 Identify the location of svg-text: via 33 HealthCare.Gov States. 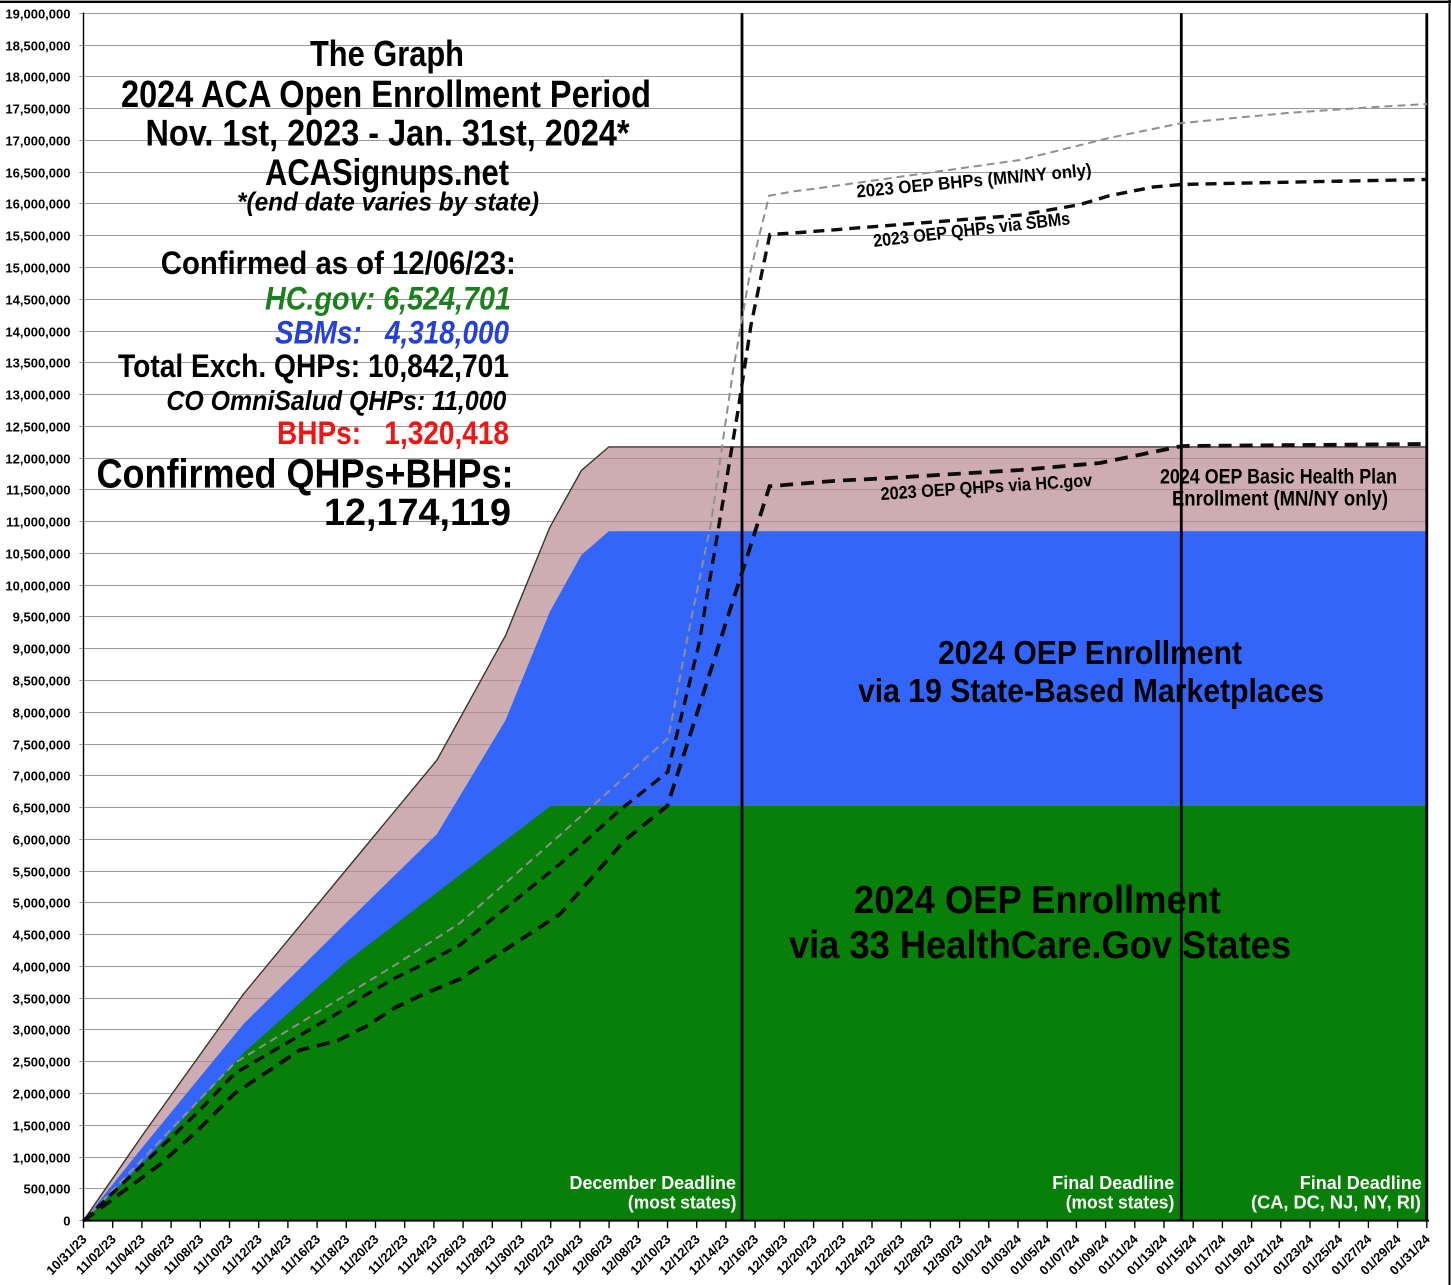
(1040, 945).